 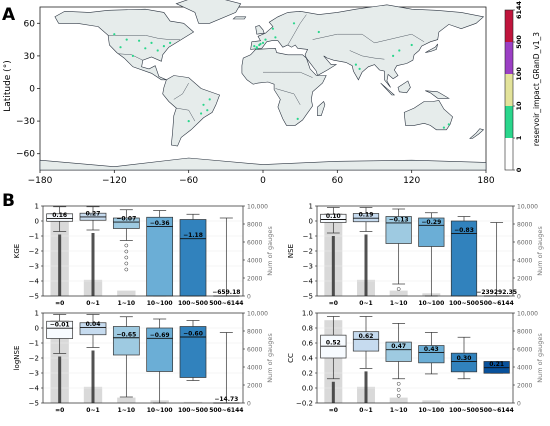 What do you see at coordinates (399, 219) in the screenshot?
I see `median-label: −0.13` at bounding box center [399, 219].